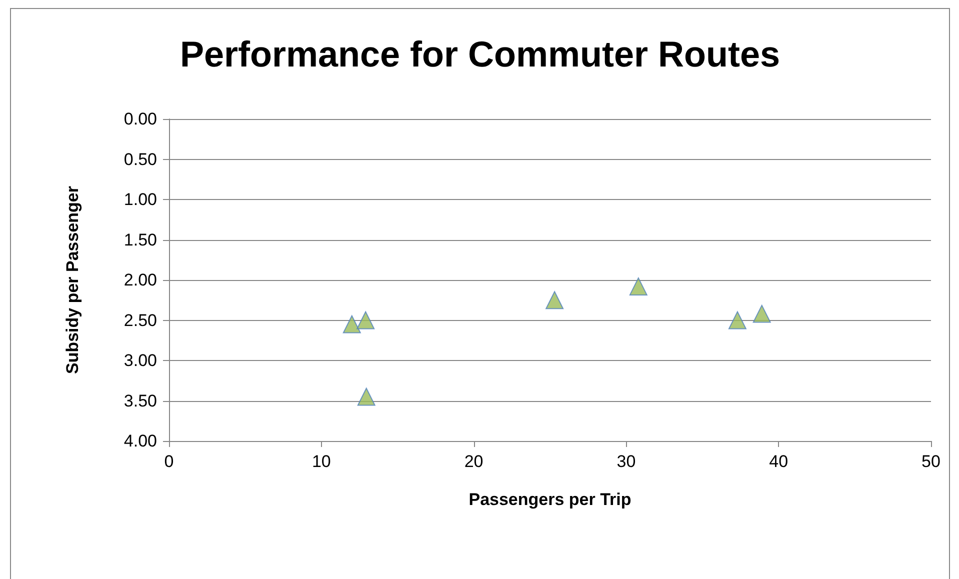 This screenshot has width=959, height=579. What do you see at coordinates (550, 499) in the screenshot?
I see `x-axis-title: Passengers per Trip` at bounding box center [550, 499].